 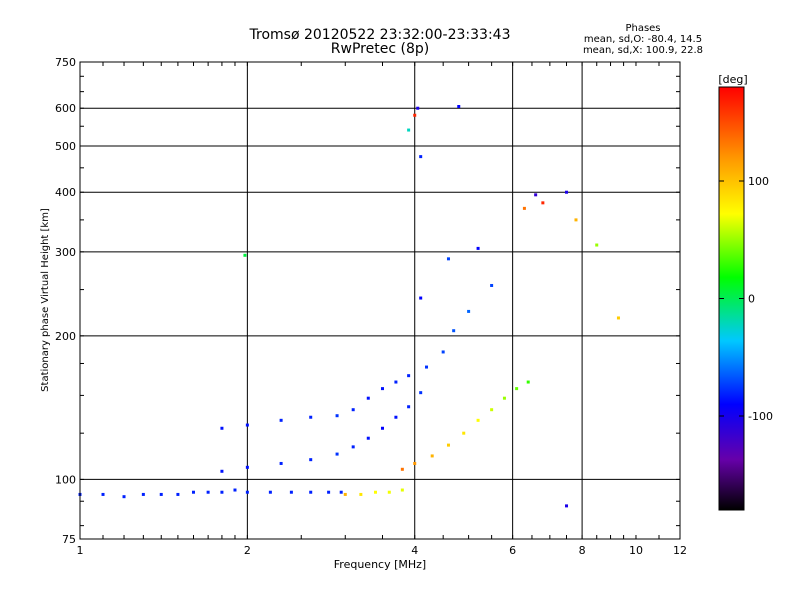 What do you see at coordinates (760, 416) in the screenshot?
I see `colorbar-tick-label: -100` at bounding box center [760, 416].